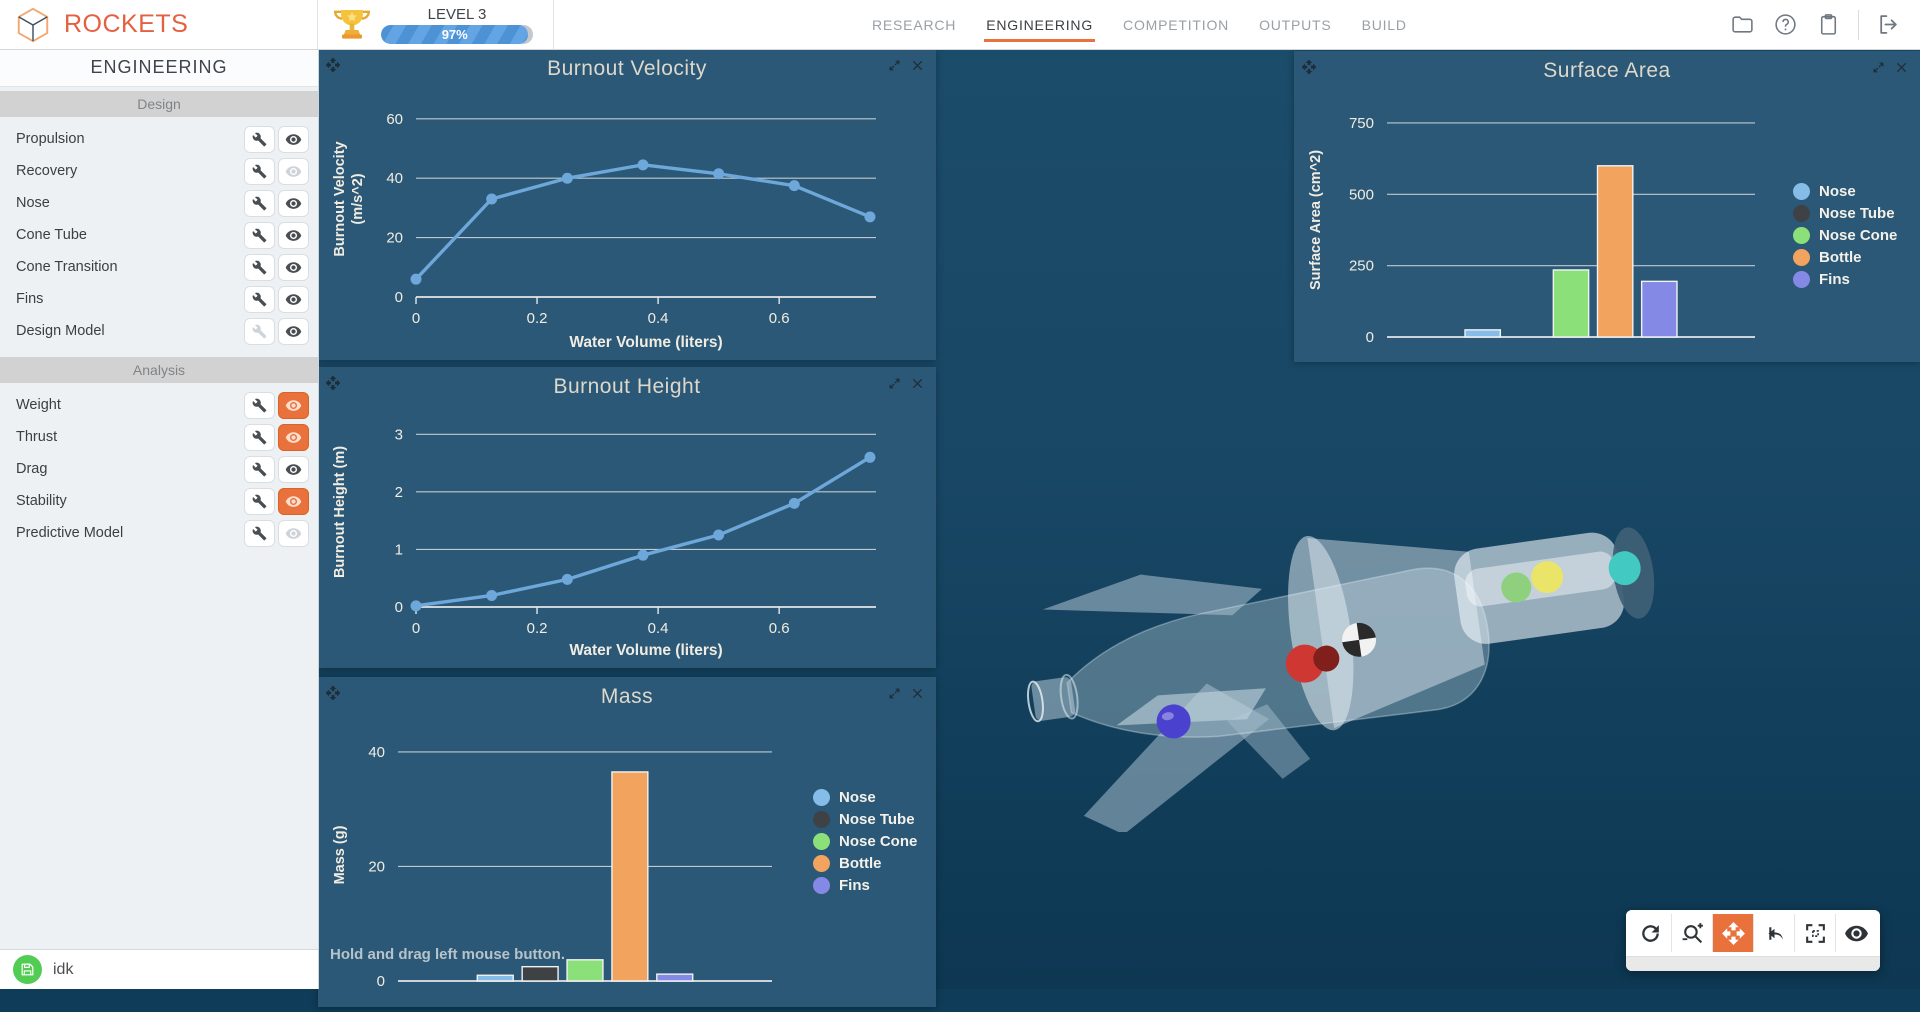 The width and height of the screenshot is (1920, 1012). What do you see at coordinates (399, 549) in the screenshot?
I see `svg-text: 1` at bounding box center [399, 549].